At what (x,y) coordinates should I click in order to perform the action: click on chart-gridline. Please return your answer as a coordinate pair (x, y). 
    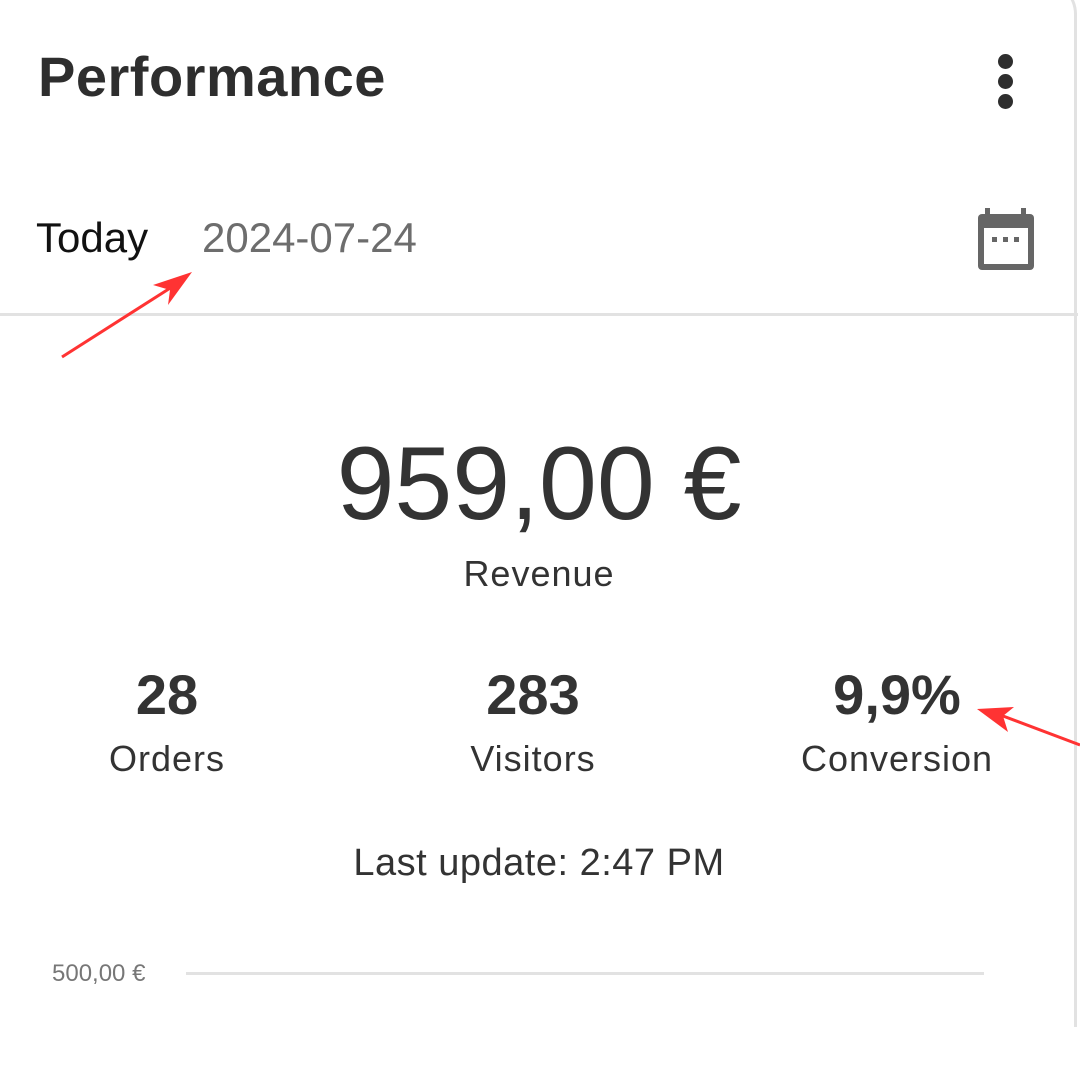
    Looking at the image, I should click on (585, 973).